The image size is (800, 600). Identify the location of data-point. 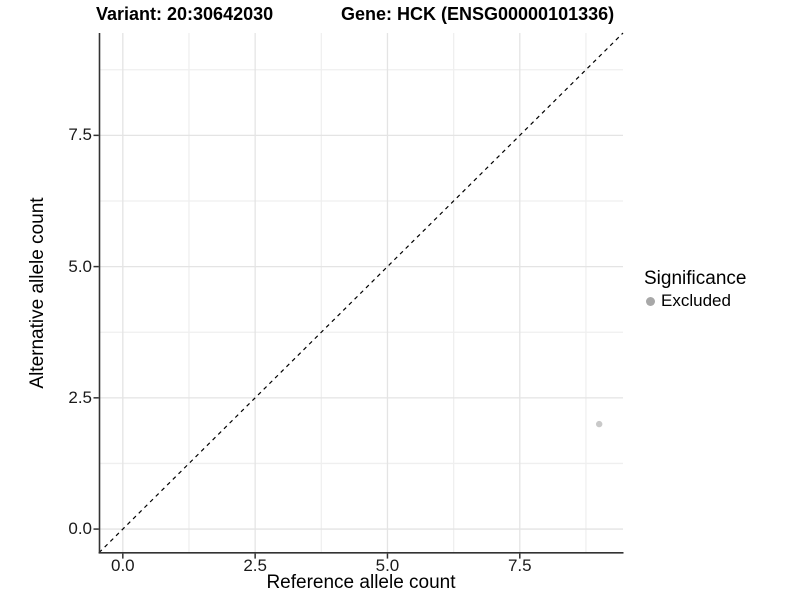
(599, 424).